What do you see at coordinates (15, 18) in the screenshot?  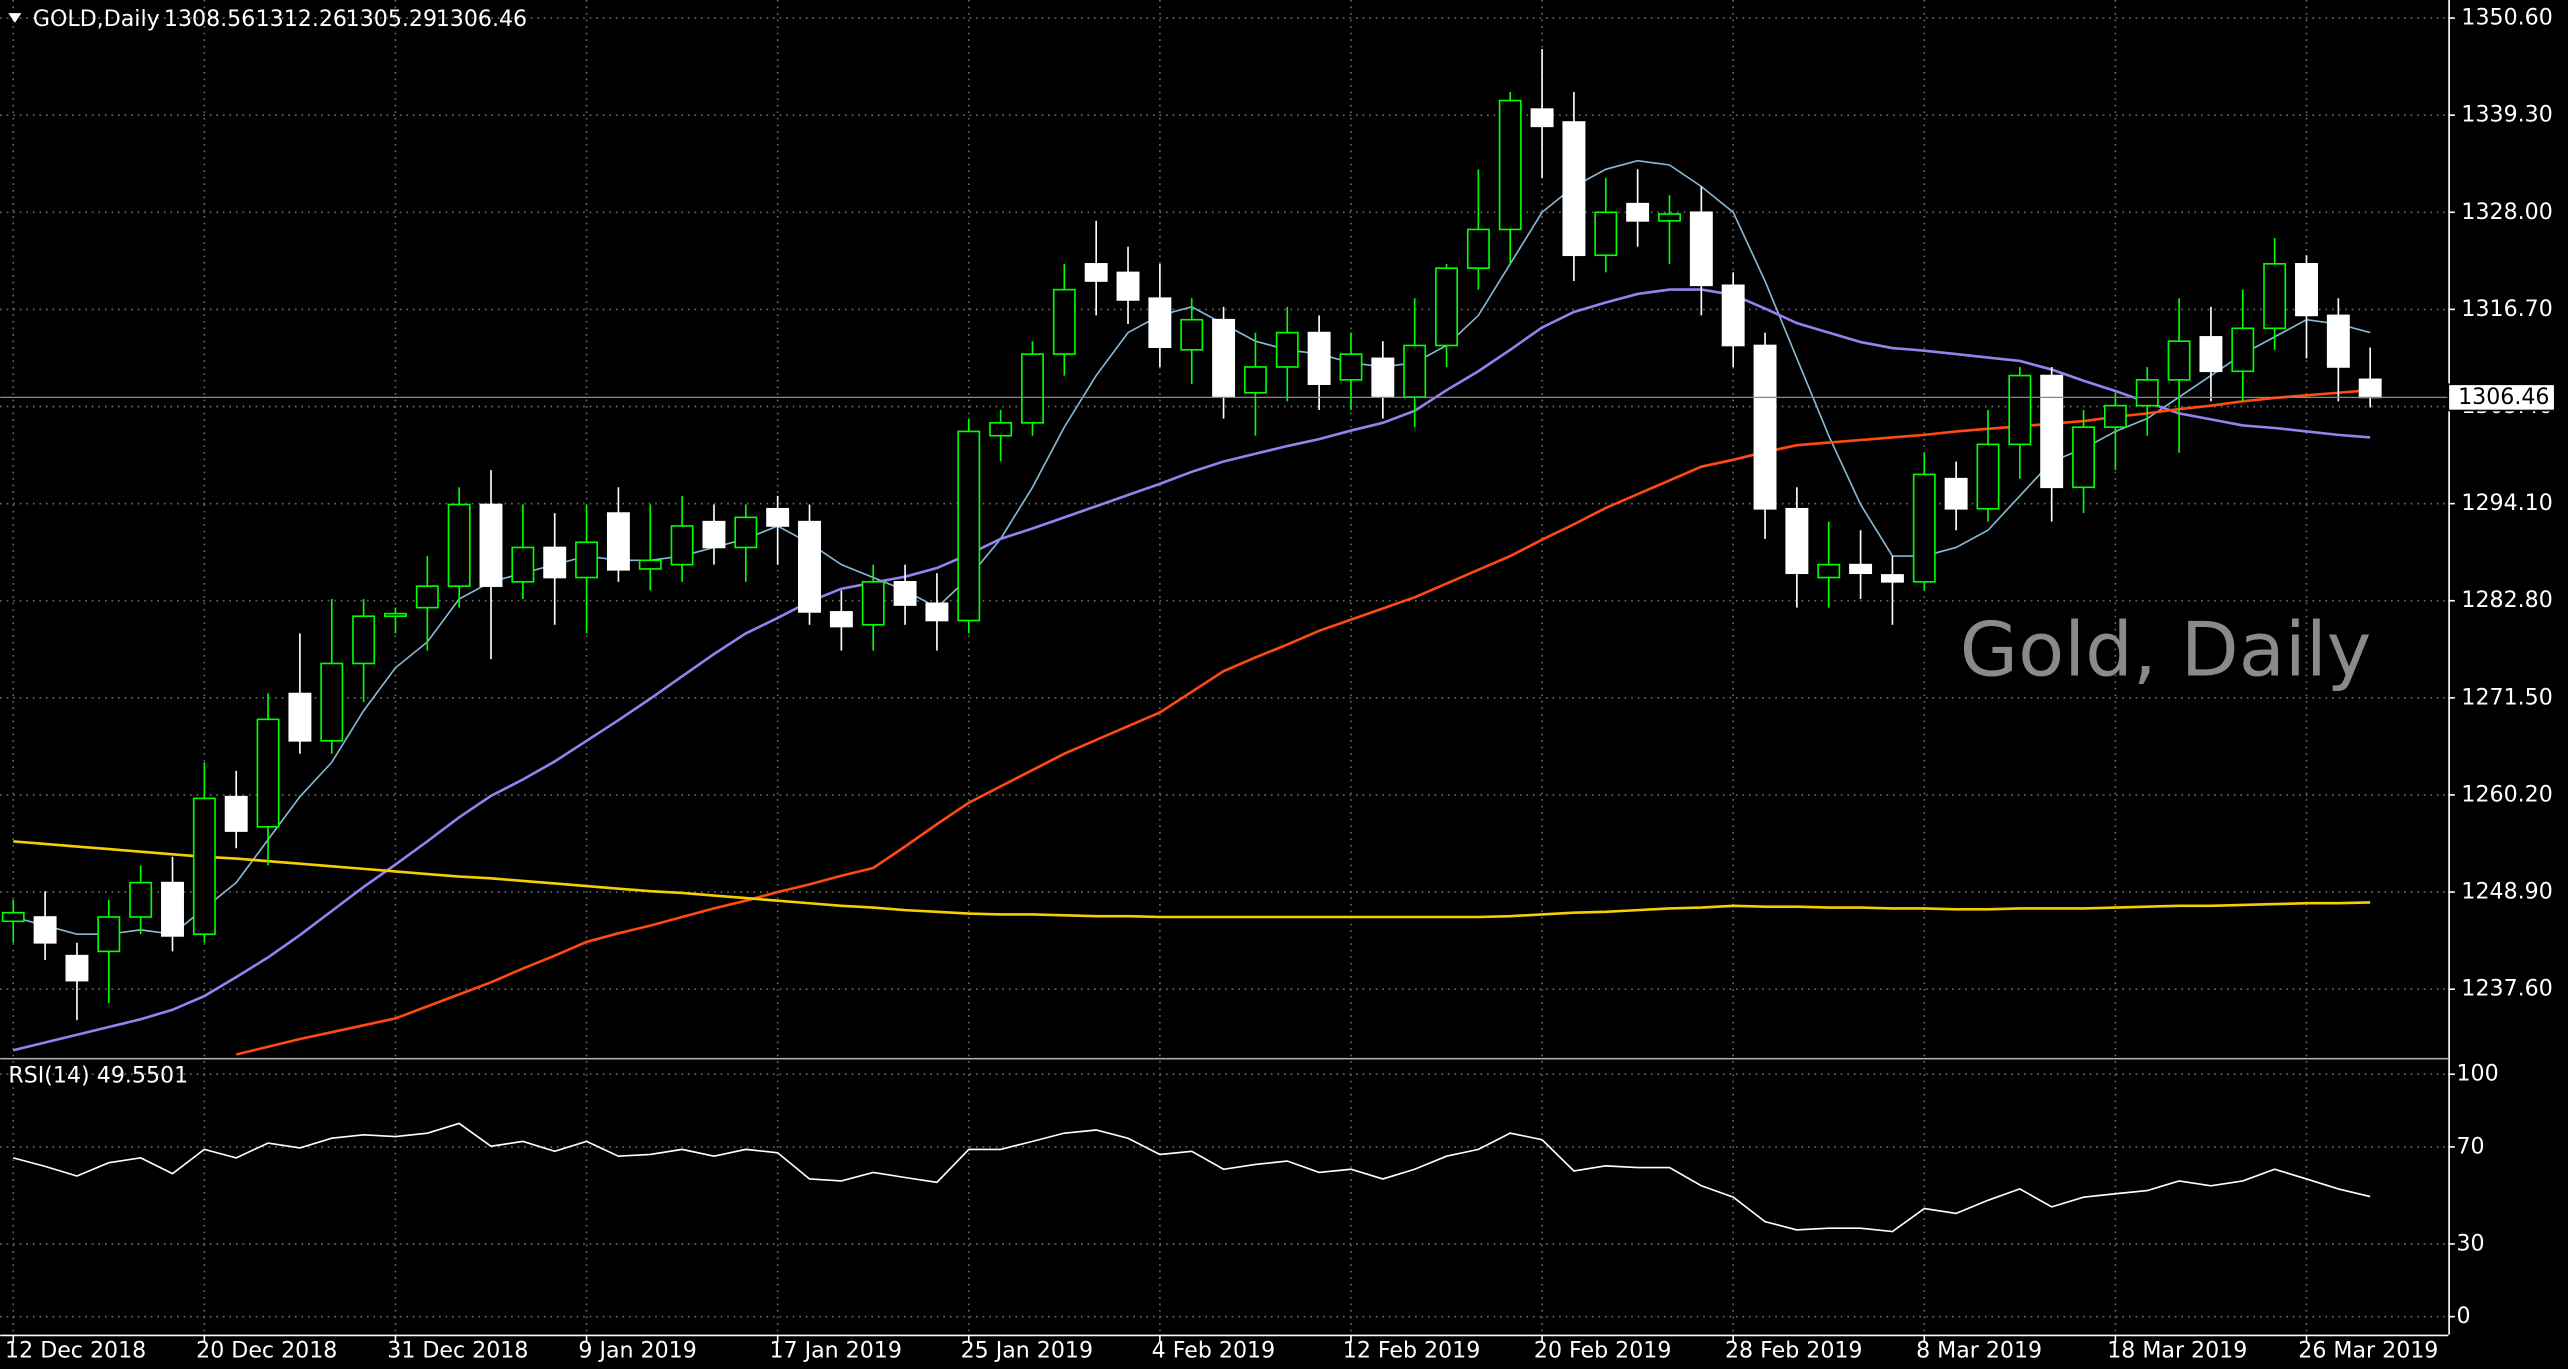 I see `menu-arrow` at bounding box center [15, 18].